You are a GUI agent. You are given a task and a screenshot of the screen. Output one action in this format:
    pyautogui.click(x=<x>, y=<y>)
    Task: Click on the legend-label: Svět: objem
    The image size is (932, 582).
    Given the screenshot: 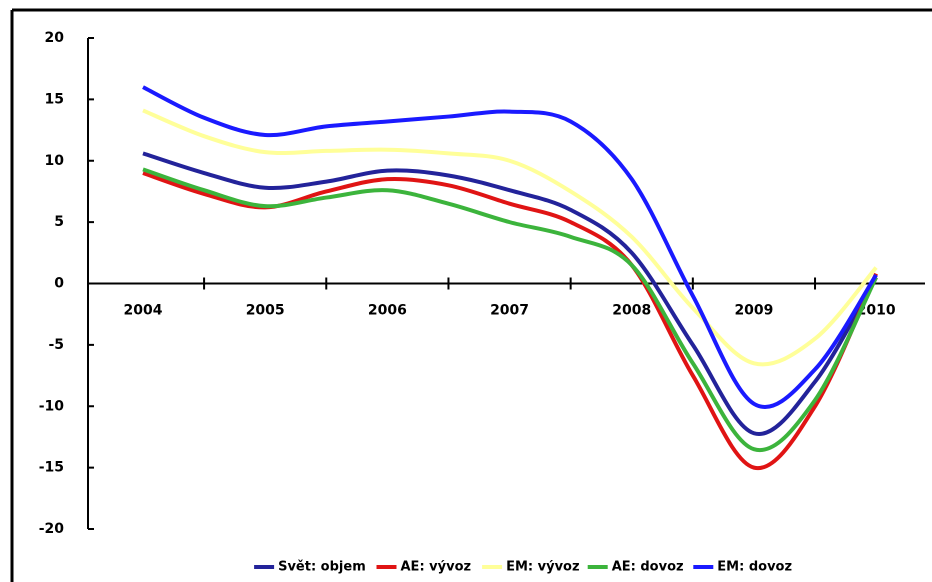 What is the action you would take?
    pyautogui.click(x=322, y=567)
    